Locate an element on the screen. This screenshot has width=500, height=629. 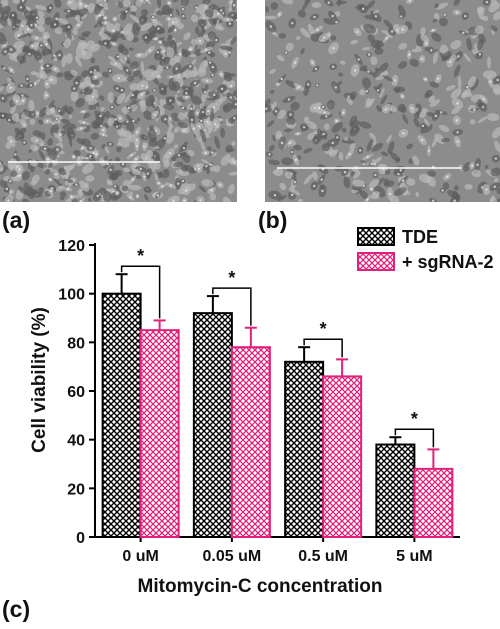
y-tick-label: 0 is located at coordinates (80, 538).